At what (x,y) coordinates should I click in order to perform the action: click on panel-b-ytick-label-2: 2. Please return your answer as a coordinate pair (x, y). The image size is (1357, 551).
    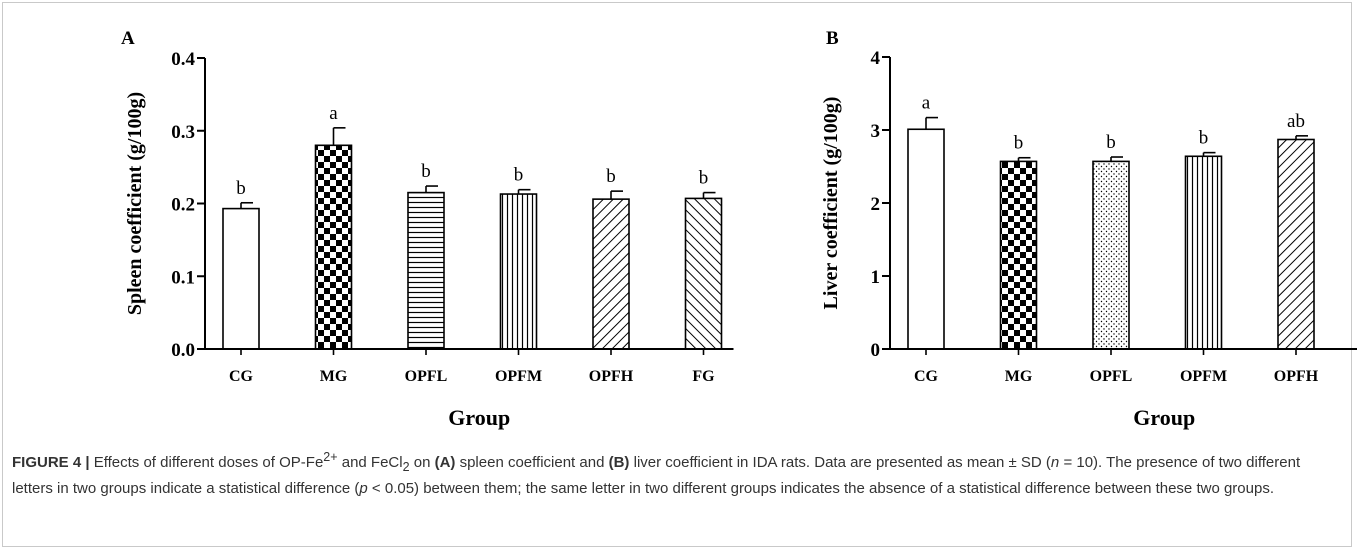
    Looking at the image, I should click on (876, 204).